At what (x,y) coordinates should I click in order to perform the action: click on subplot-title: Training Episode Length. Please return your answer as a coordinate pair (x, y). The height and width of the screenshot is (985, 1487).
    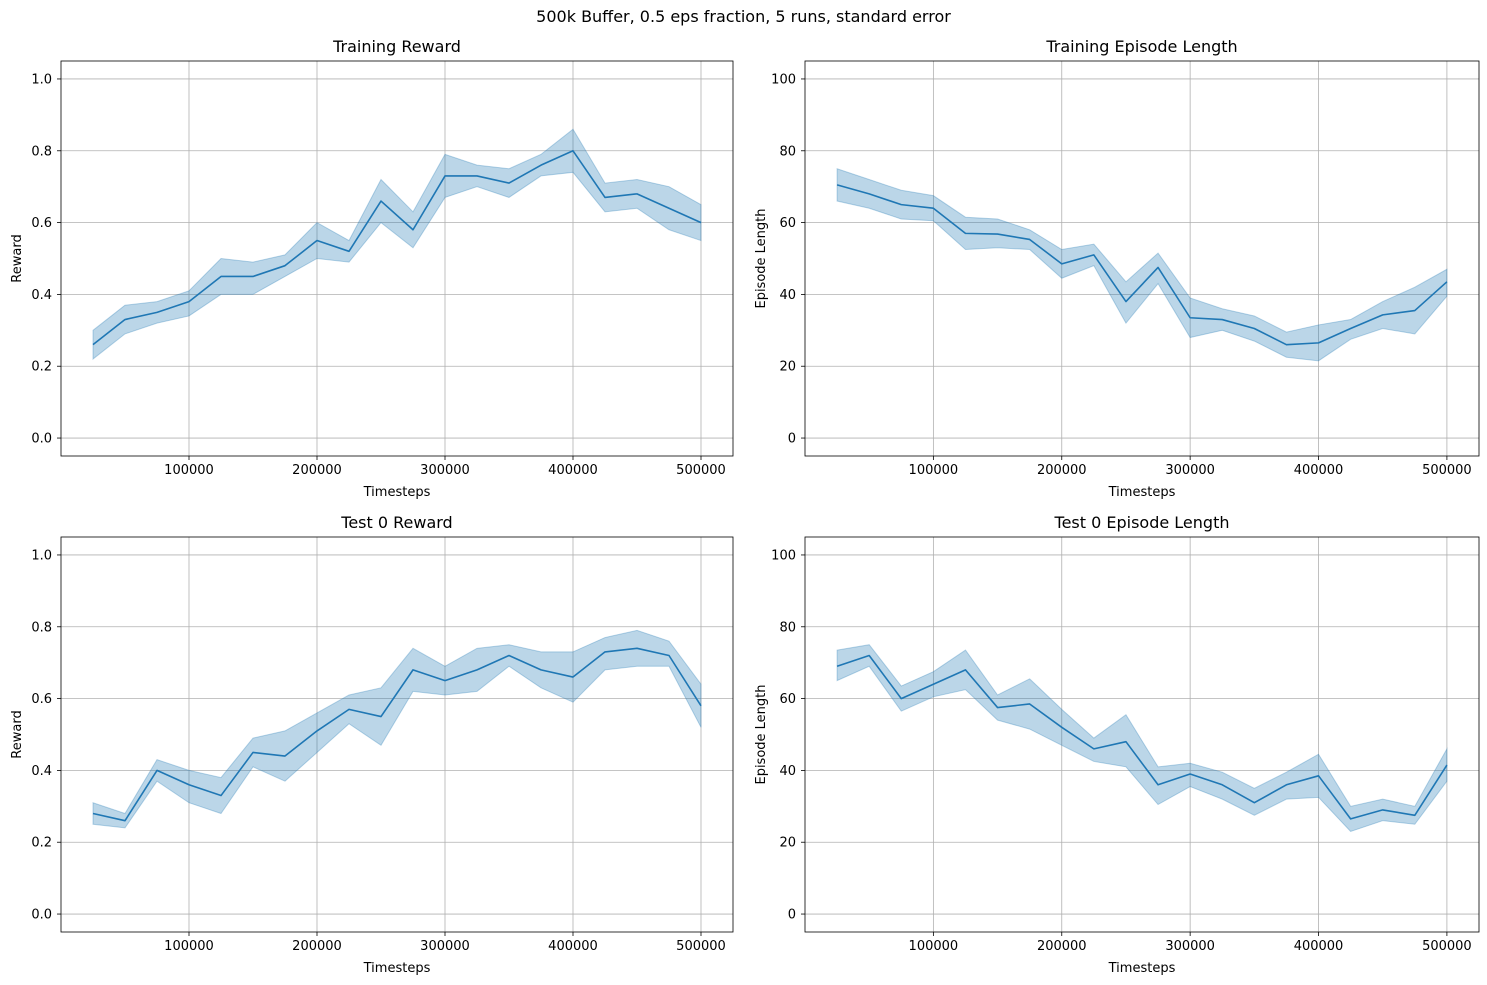
    Looking at the image, I should click on (1141, 46).